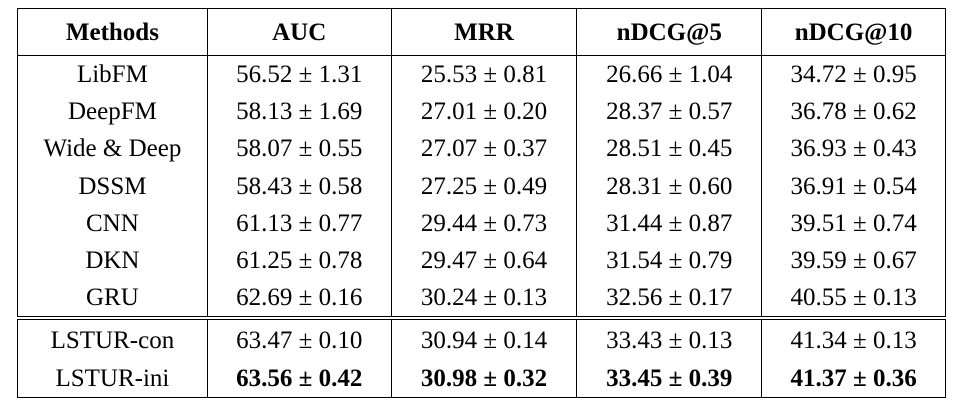 The image size is (959, 412). I want to click on value-cell: 31.44 ± 0.87, so click(669, 223).